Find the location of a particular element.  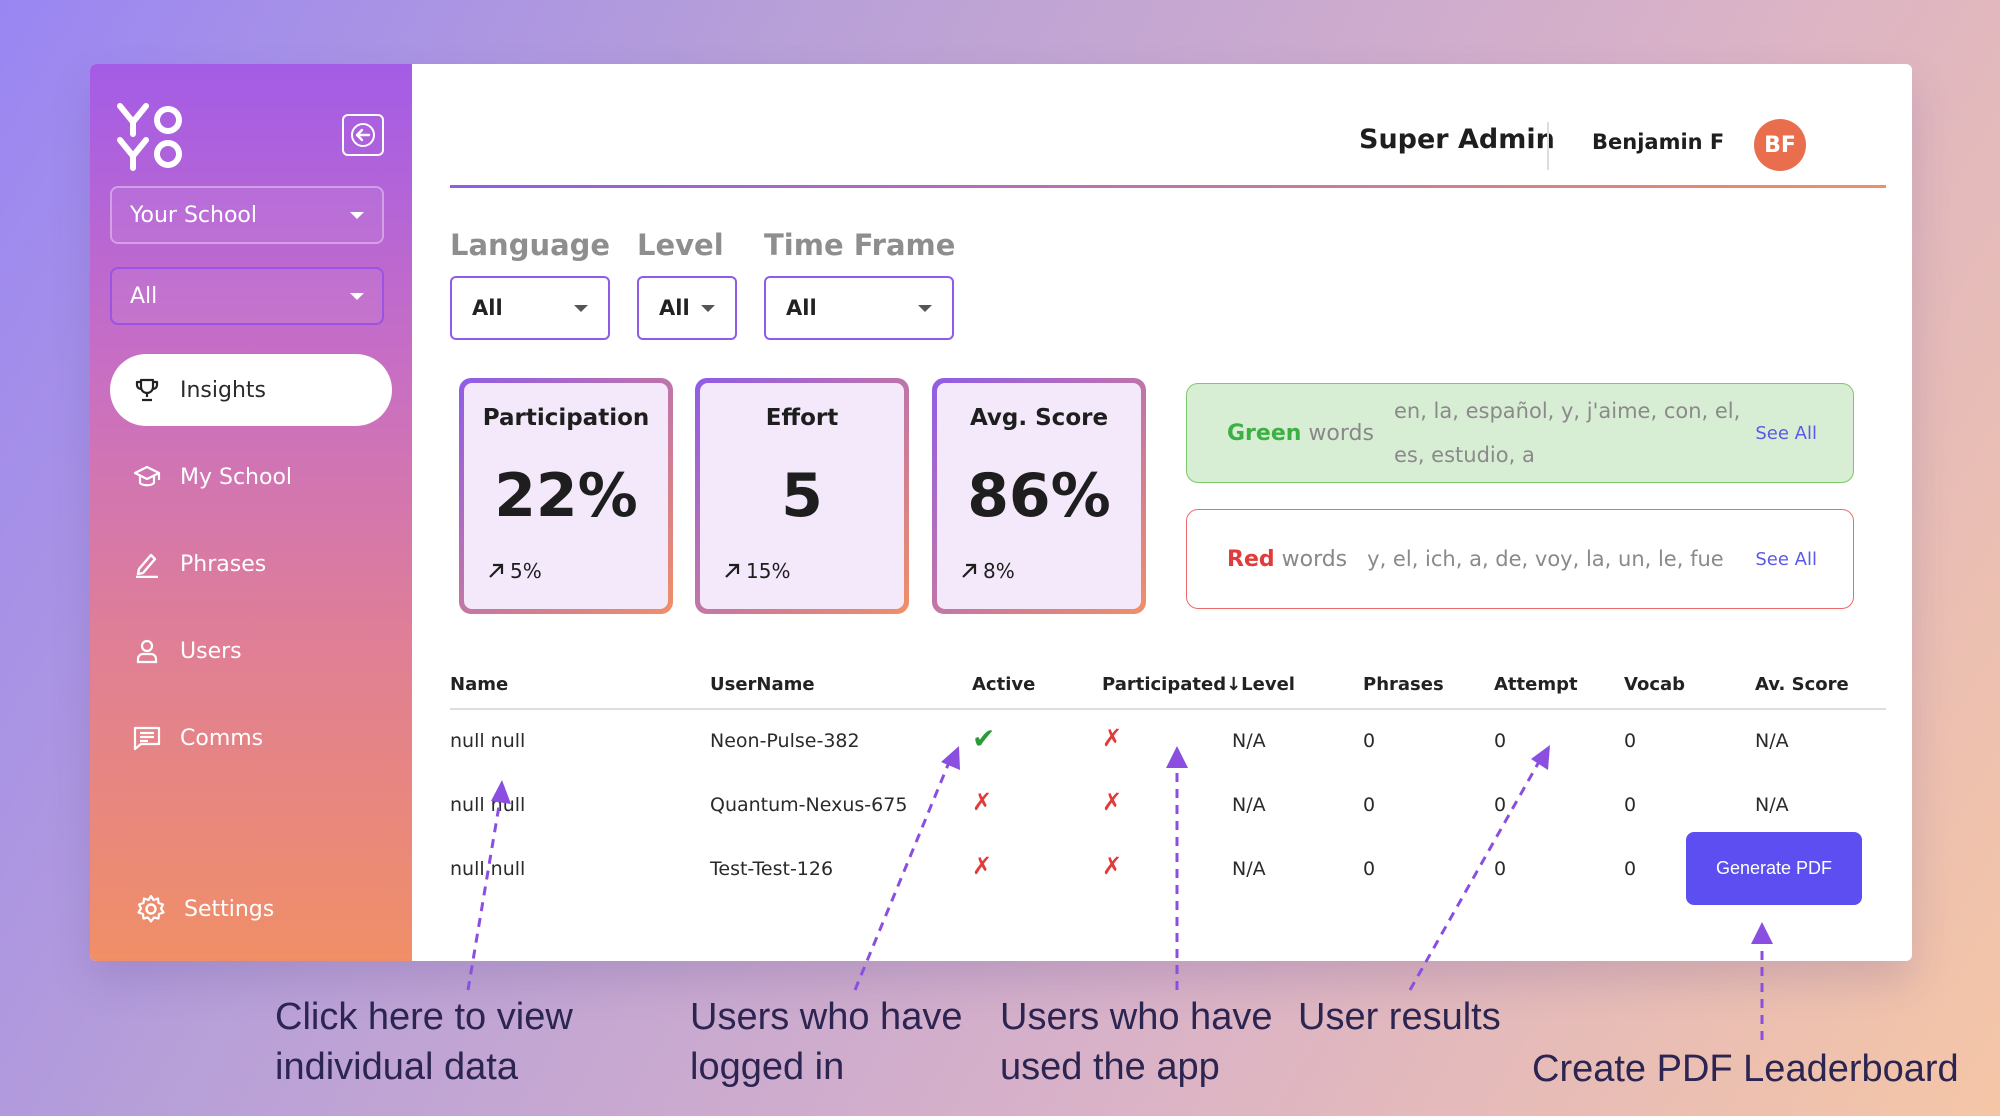

participation-card: Participation 22% 5% is located at coordinates (566, 496).